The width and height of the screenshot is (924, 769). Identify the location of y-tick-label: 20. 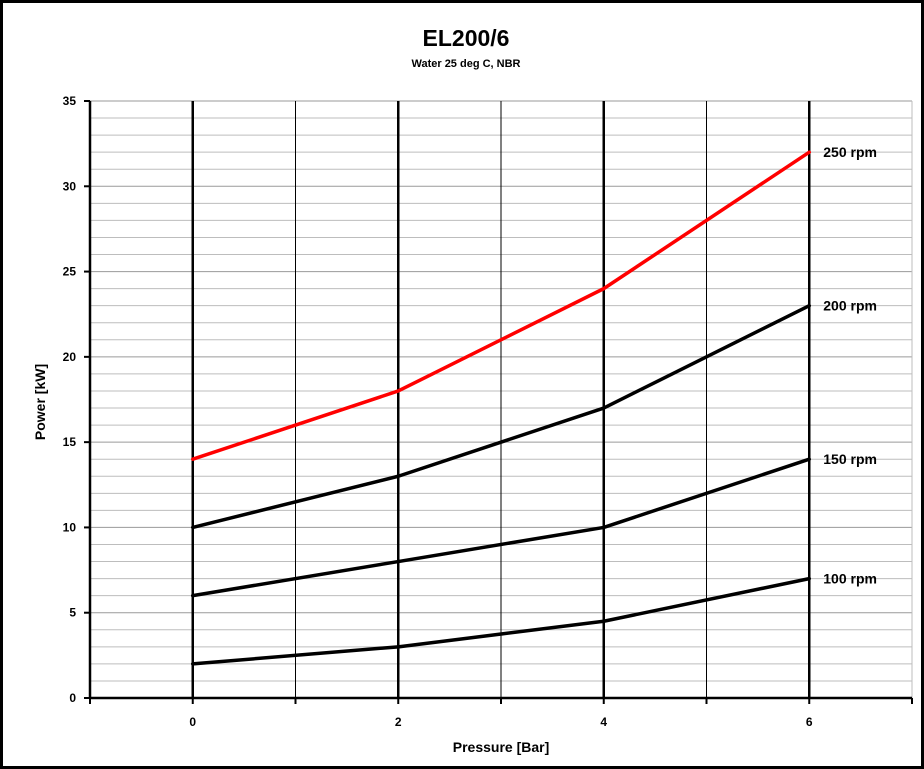
(70, 357).